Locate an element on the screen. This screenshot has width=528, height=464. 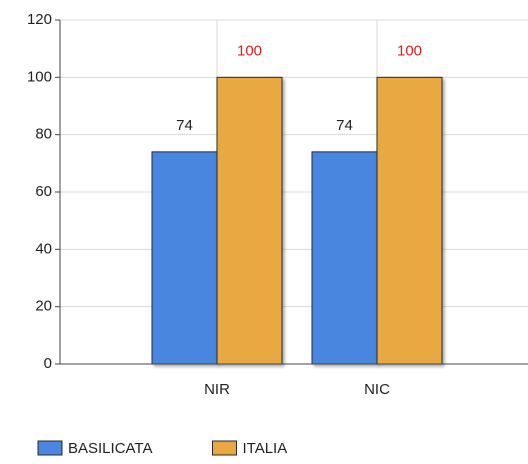
y-tick-label: 80 is located at coordinates (43, 134).